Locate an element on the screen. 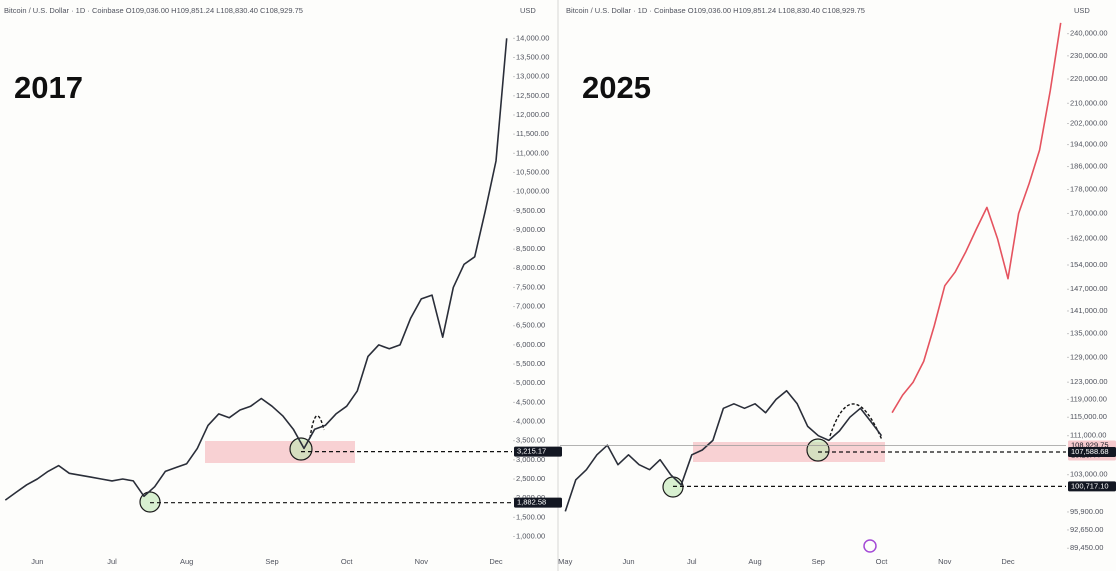  y-tick-label: 13,000.00 is located at coordinates (532, 76).